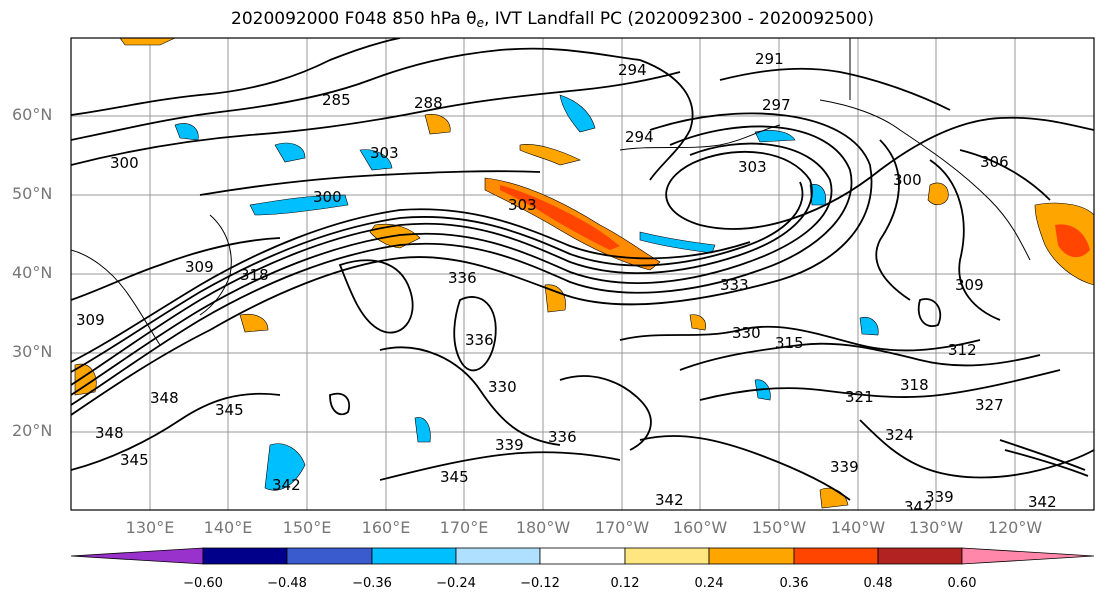 The width and height of the screenshot is (1105, 603). What do you see at coordinates (789, 343) in the screenshot?
I see `contour-label: 315` at bounding box center [789, 343].